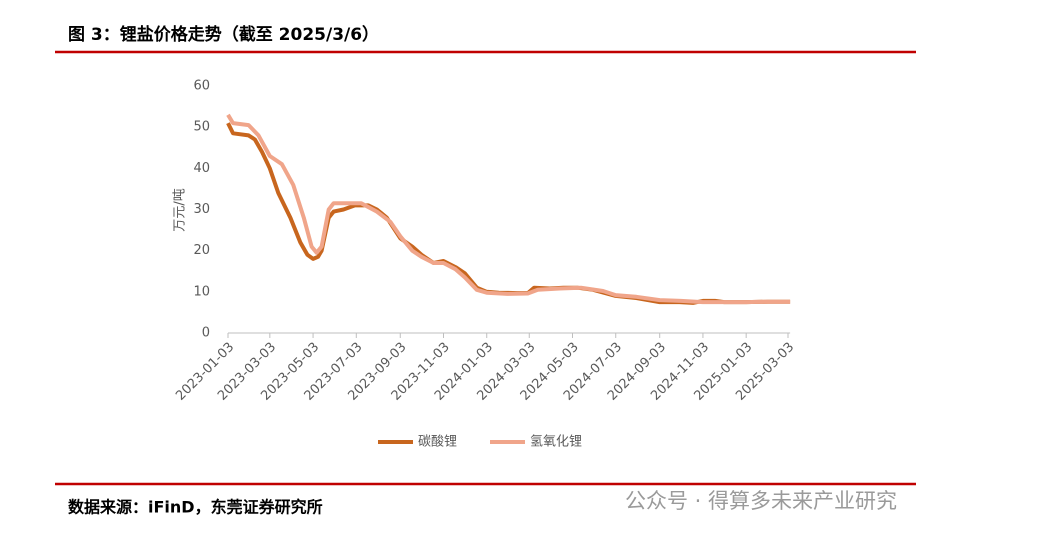 The width and height of the screenshot is (1038, 545). I want to click on legend-label: 碳酸锂, so click(437, 442).